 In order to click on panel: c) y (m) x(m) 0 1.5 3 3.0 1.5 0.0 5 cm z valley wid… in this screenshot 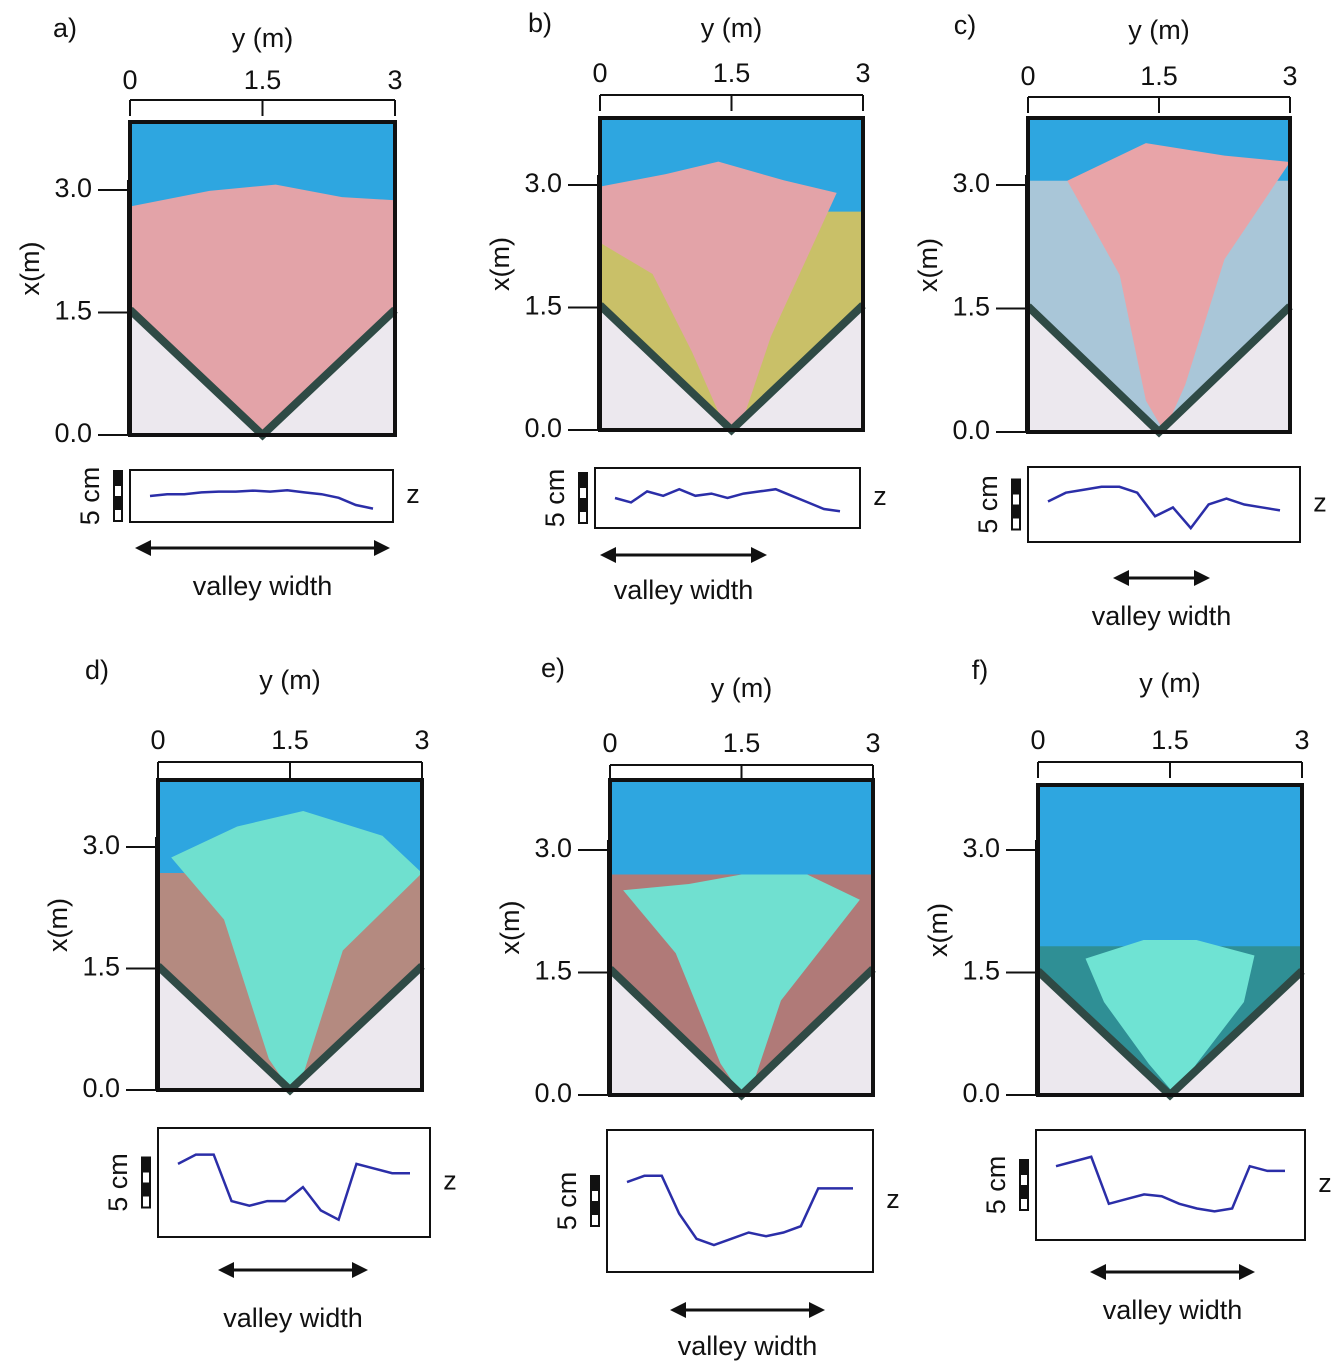, I will do `click(1120, 320)`.